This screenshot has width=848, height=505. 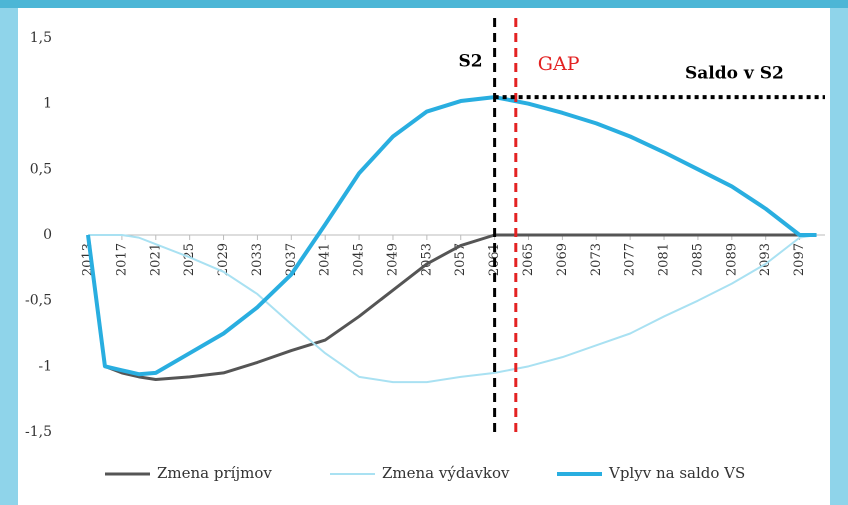 I want to click on x-tick-label: 2041, so click(x=325, y=259).